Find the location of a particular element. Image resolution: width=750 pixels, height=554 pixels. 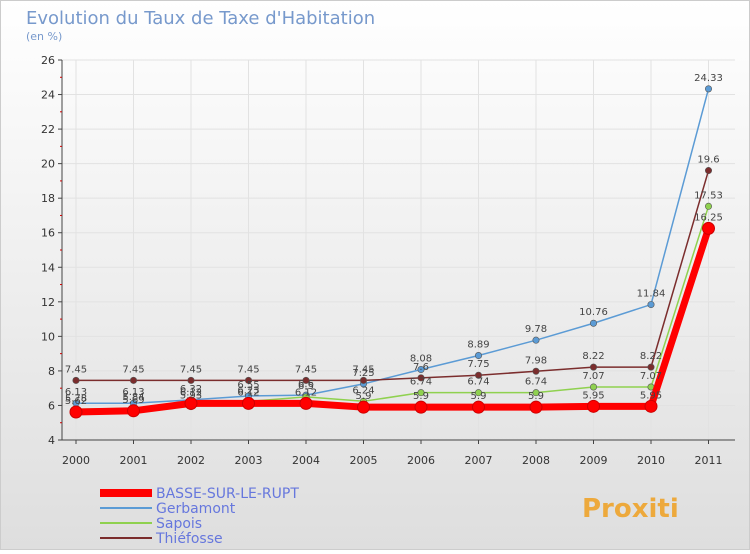

data-label: 6.32 is located at coordinates (191, 389).